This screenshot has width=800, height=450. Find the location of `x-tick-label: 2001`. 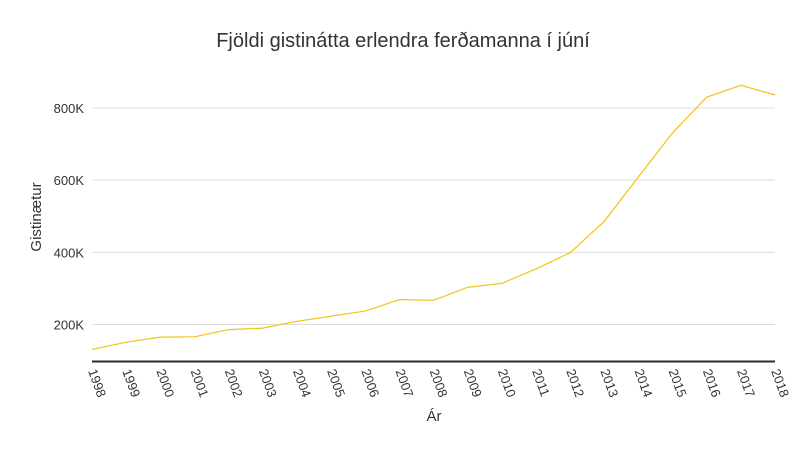

x-tick-label: 2001 is located at coordinates (200, 383).